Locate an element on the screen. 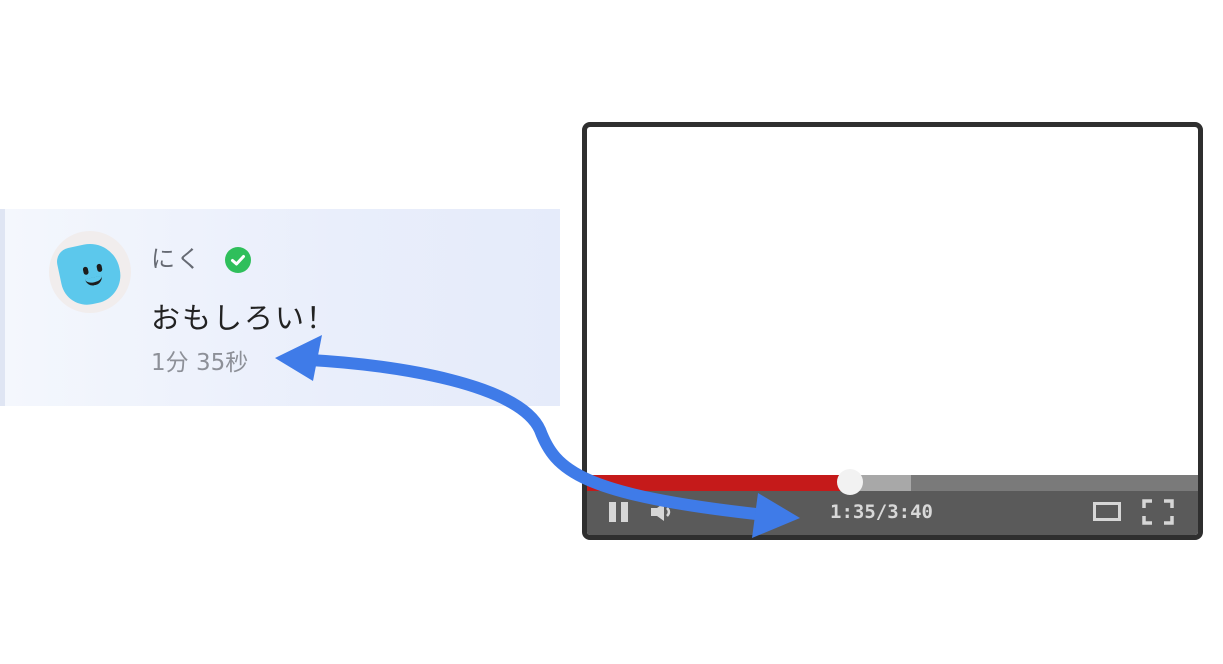  comment-card: にく おもしろい！ 1分 35秒 is located at coordinates (280, 307).